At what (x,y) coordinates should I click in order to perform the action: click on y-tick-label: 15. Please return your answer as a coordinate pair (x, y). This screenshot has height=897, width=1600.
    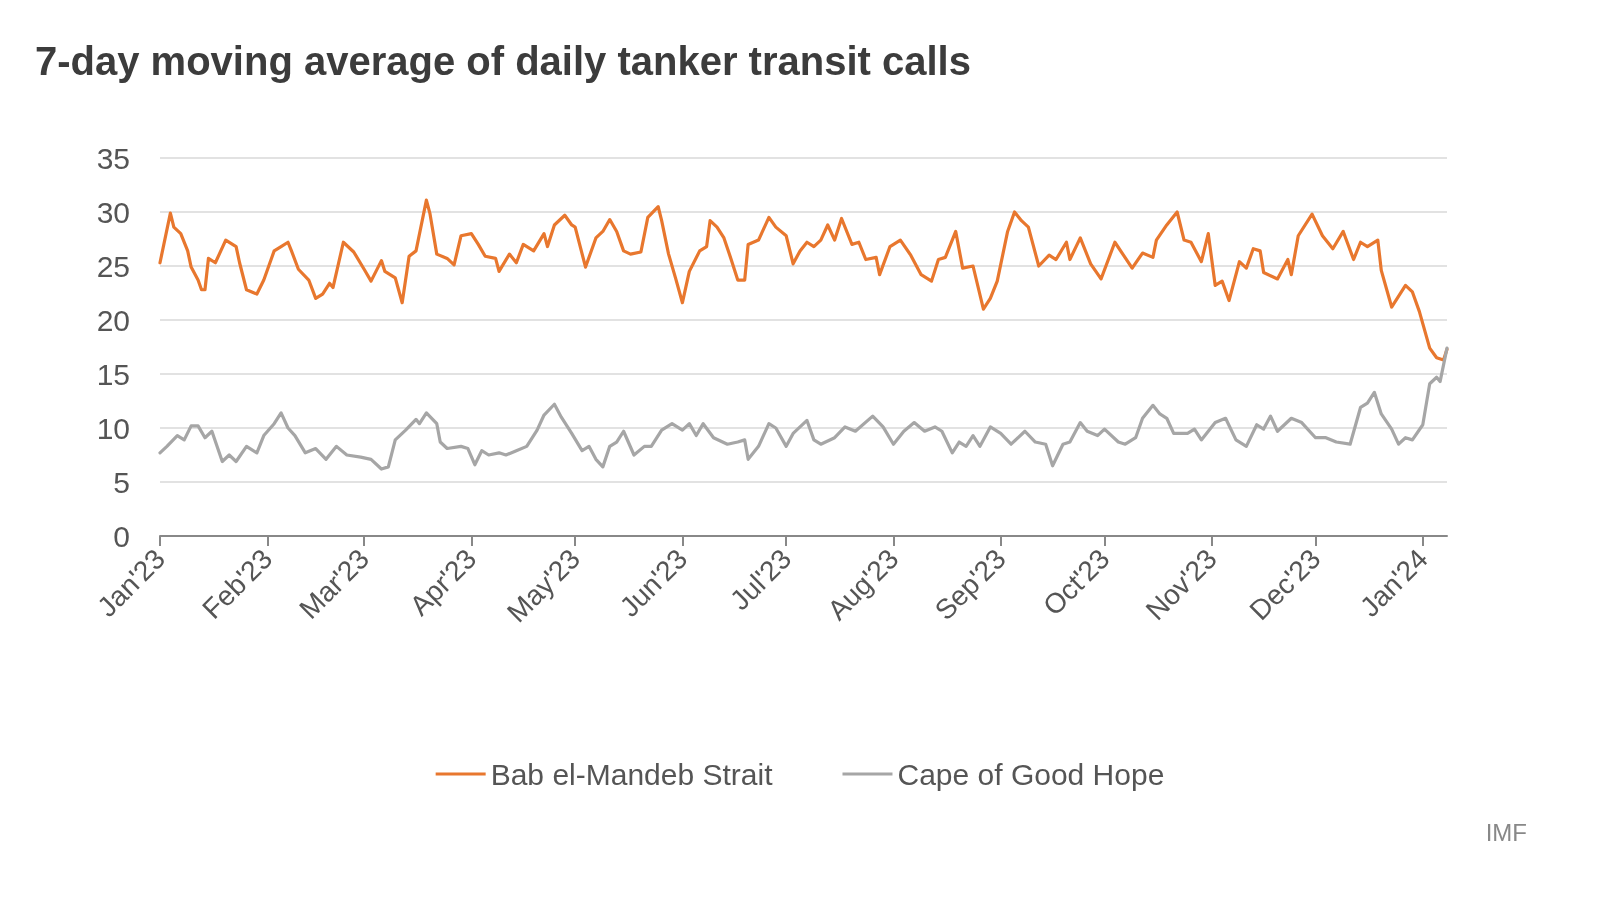
    Looking at the image, I should click on (113, 374).